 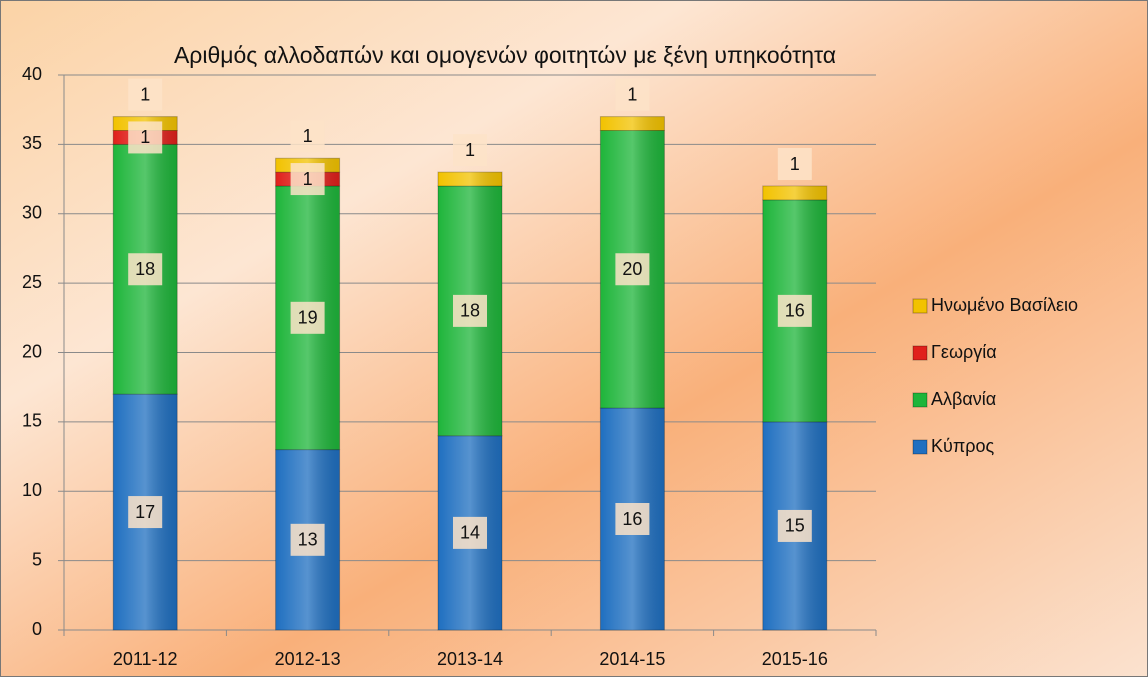 I want to click on data-label: 13, so click(x=308, y=540).